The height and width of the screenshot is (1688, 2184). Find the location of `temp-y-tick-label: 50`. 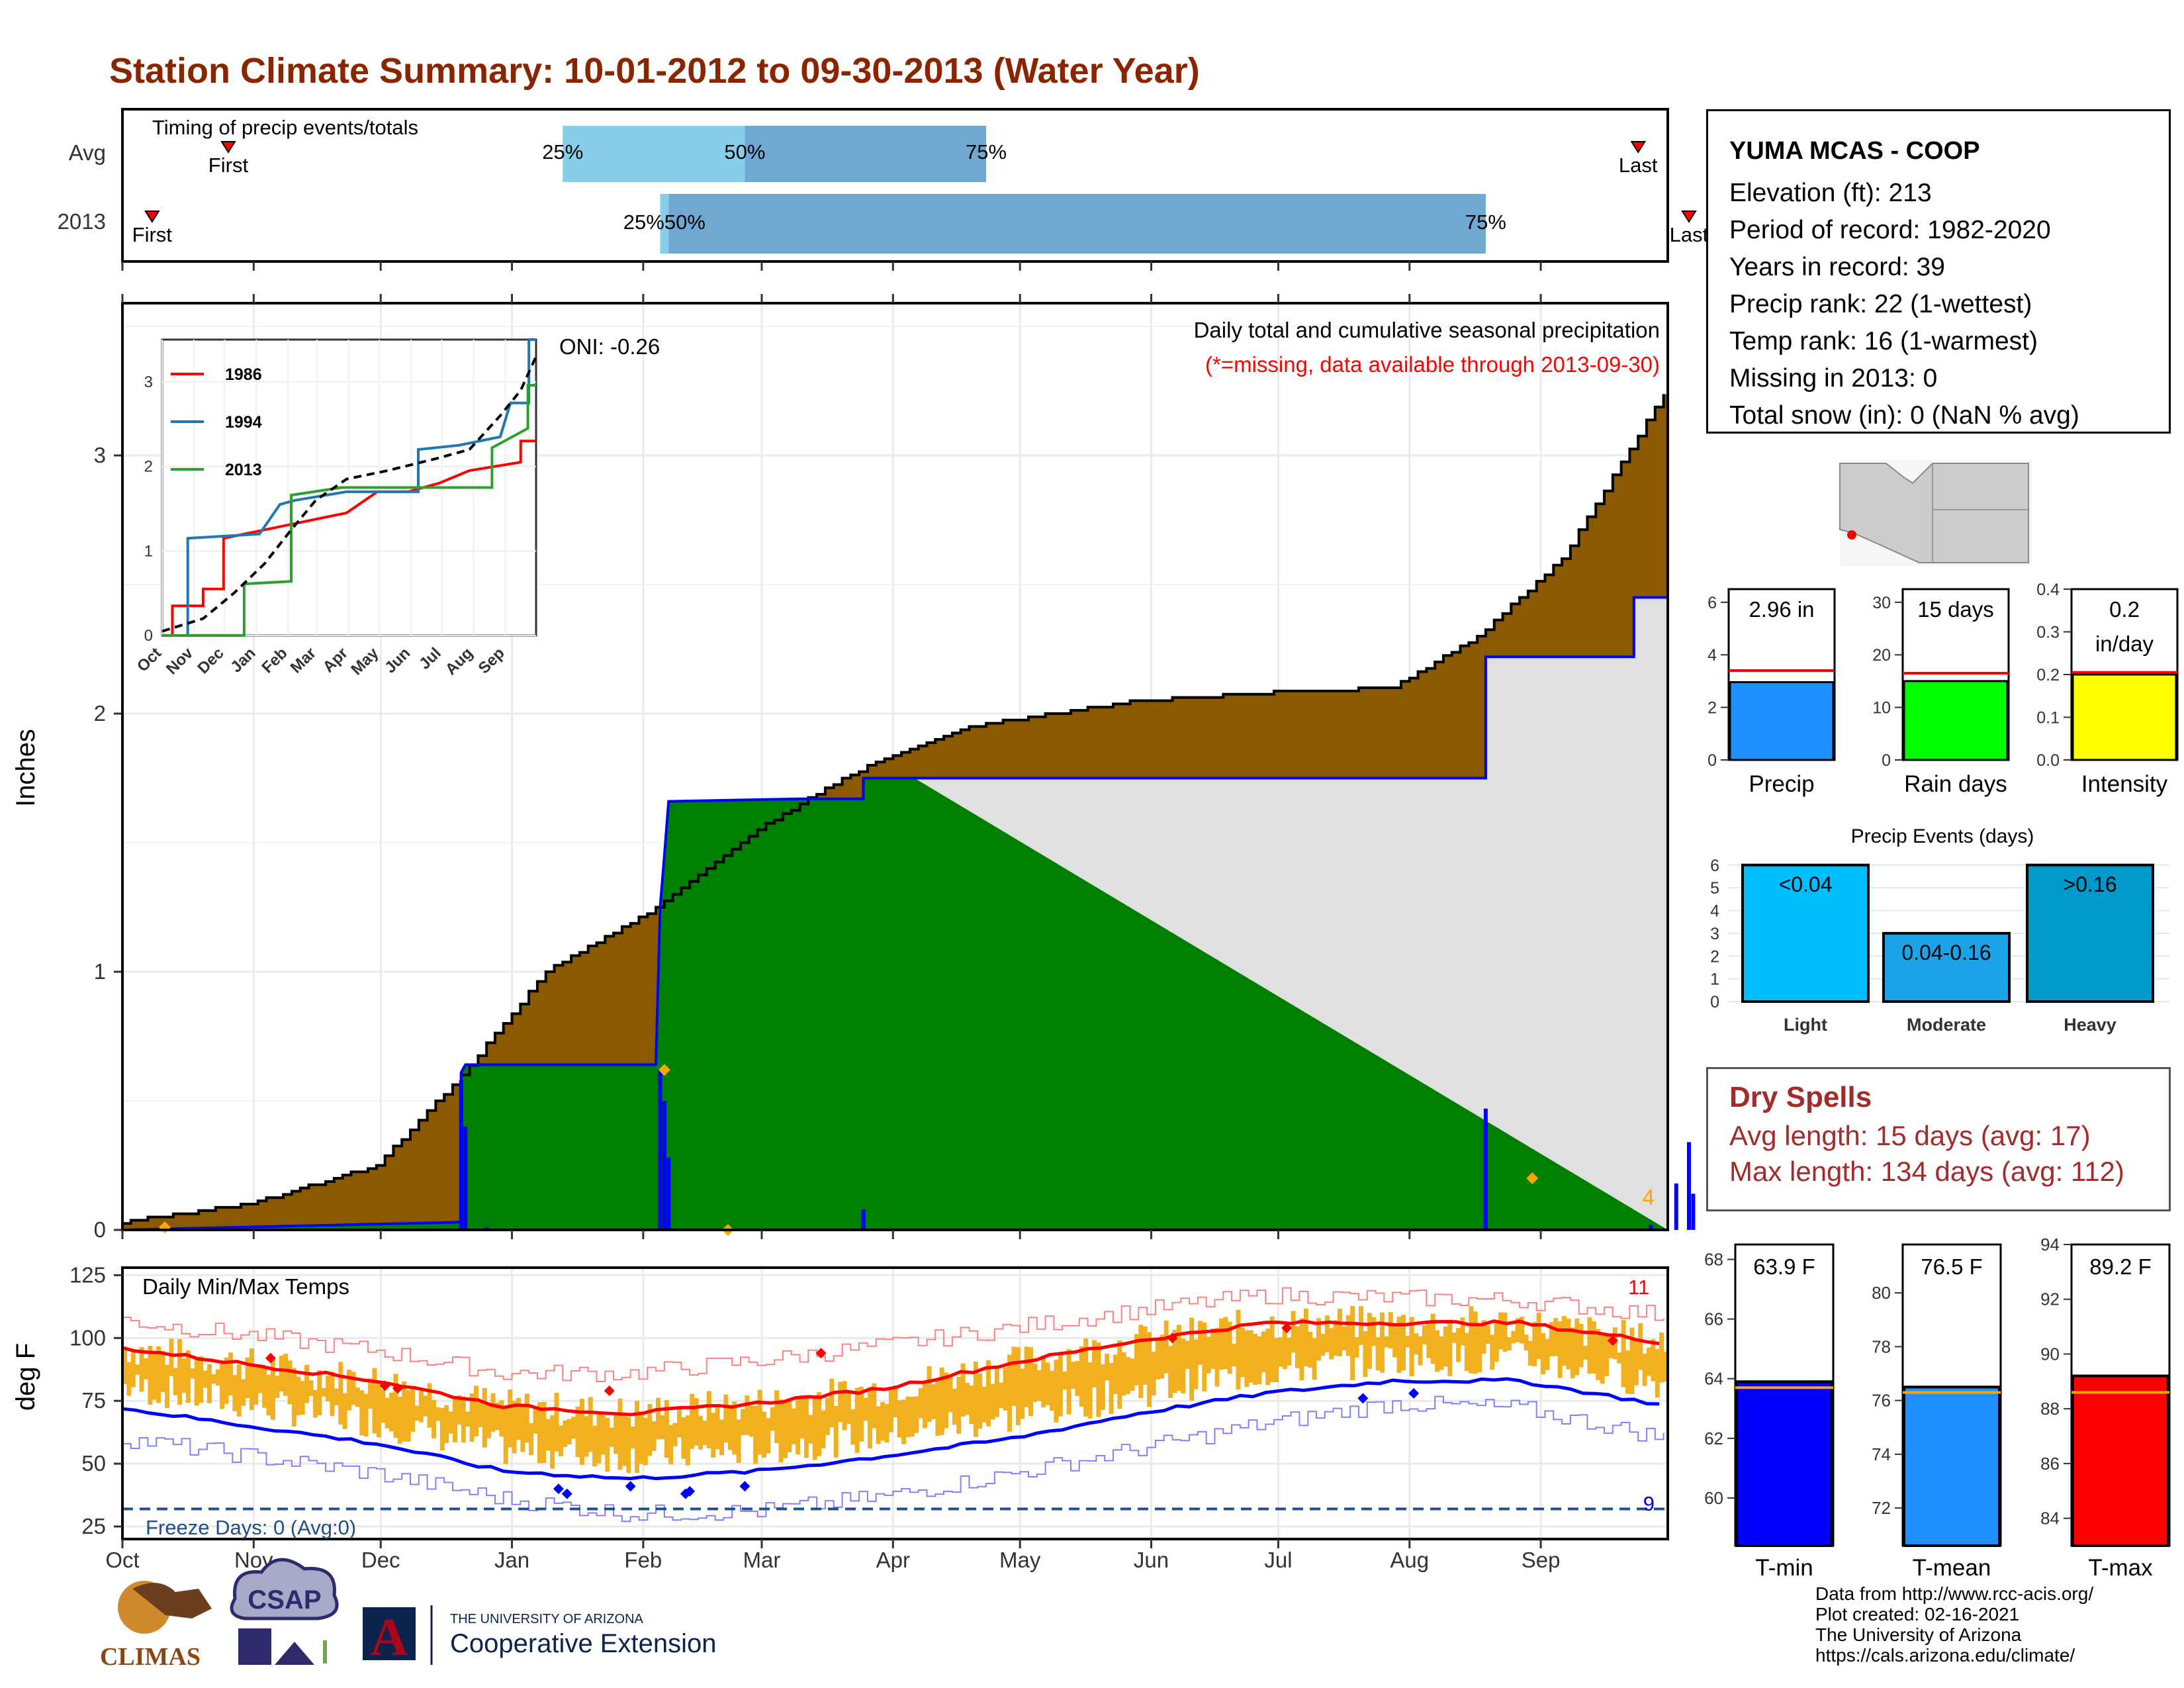

temp-y-tick-label: 50 is located at coordinates (93, 1463).